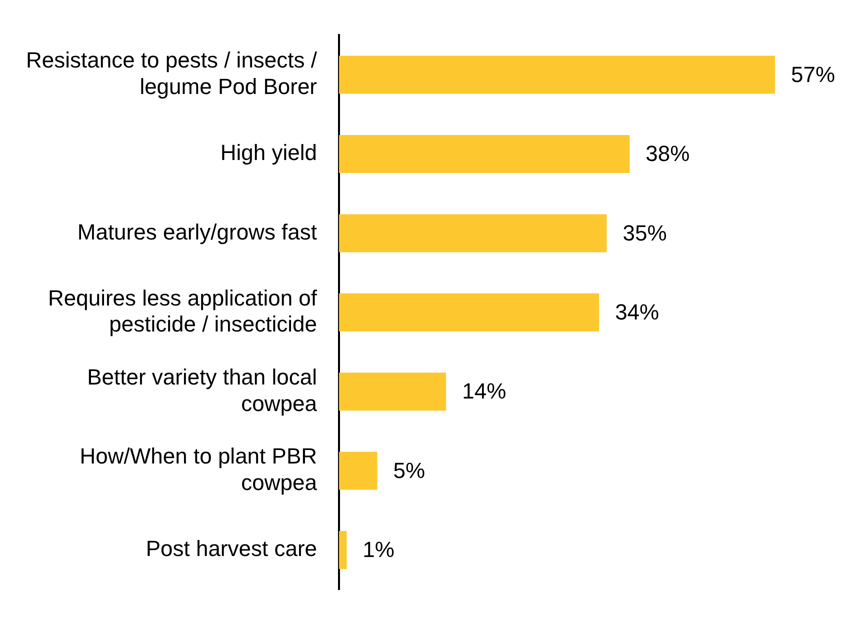 Image resolution: width=841 pixels, height=638 pixels. I want to click on data-label: 34%, so click(637, 311).